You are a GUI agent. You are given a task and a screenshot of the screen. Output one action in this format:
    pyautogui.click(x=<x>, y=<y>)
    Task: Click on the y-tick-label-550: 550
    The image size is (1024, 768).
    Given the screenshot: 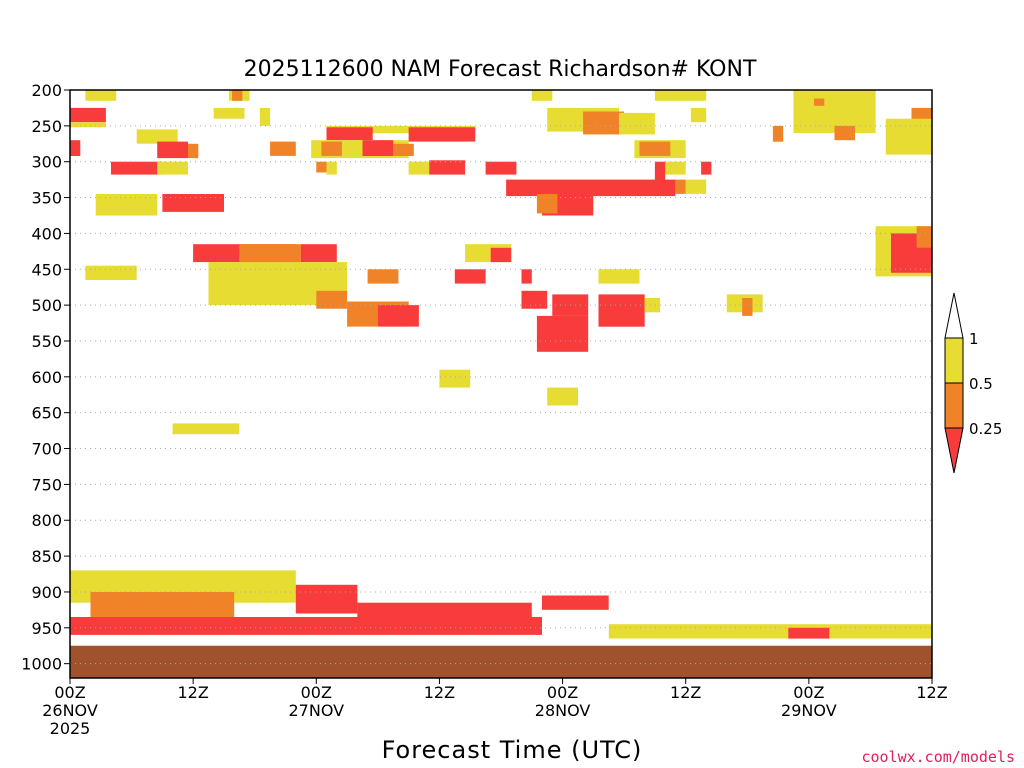 What is the action you would take?
    pyautogui.click(x=46, y=341)
    